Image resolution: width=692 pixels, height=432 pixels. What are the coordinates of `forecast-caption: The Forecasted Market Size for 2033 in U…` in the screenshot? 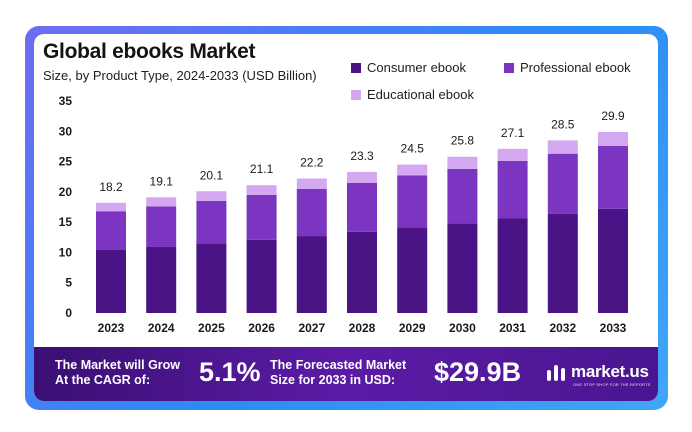 It's located at (338, 373).